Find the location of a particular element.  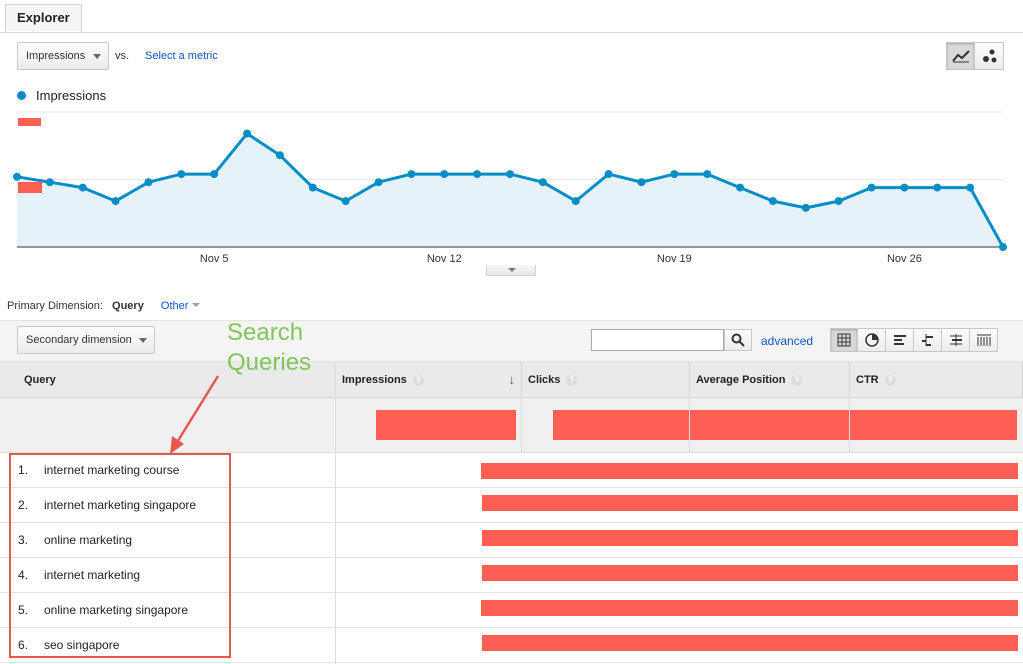

chart-type-toggle is located at coordinates (975, 56).